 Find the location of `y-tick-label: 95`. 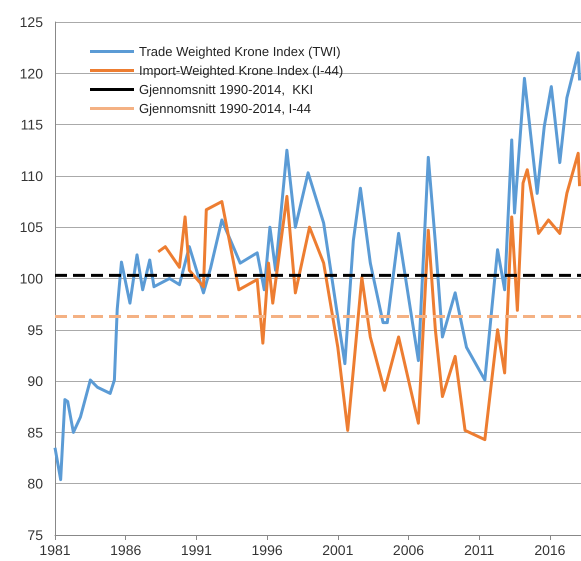

y-tick-label: 95 is located at coordinates (35, 330).